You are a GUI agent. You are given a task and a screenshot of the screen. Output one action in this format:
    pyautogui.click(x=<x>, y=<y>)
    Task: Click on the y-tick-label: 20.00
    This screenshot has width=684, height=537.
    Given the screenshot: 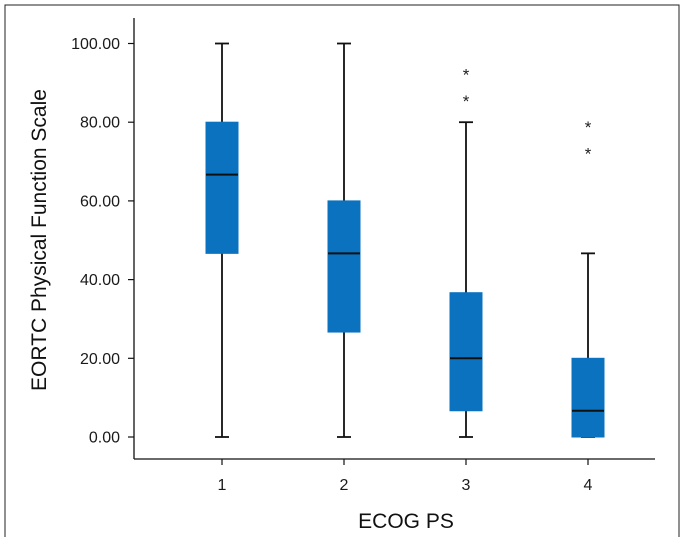 What is the action you would take?
    pyautogui.click(x=100, y=359)
    